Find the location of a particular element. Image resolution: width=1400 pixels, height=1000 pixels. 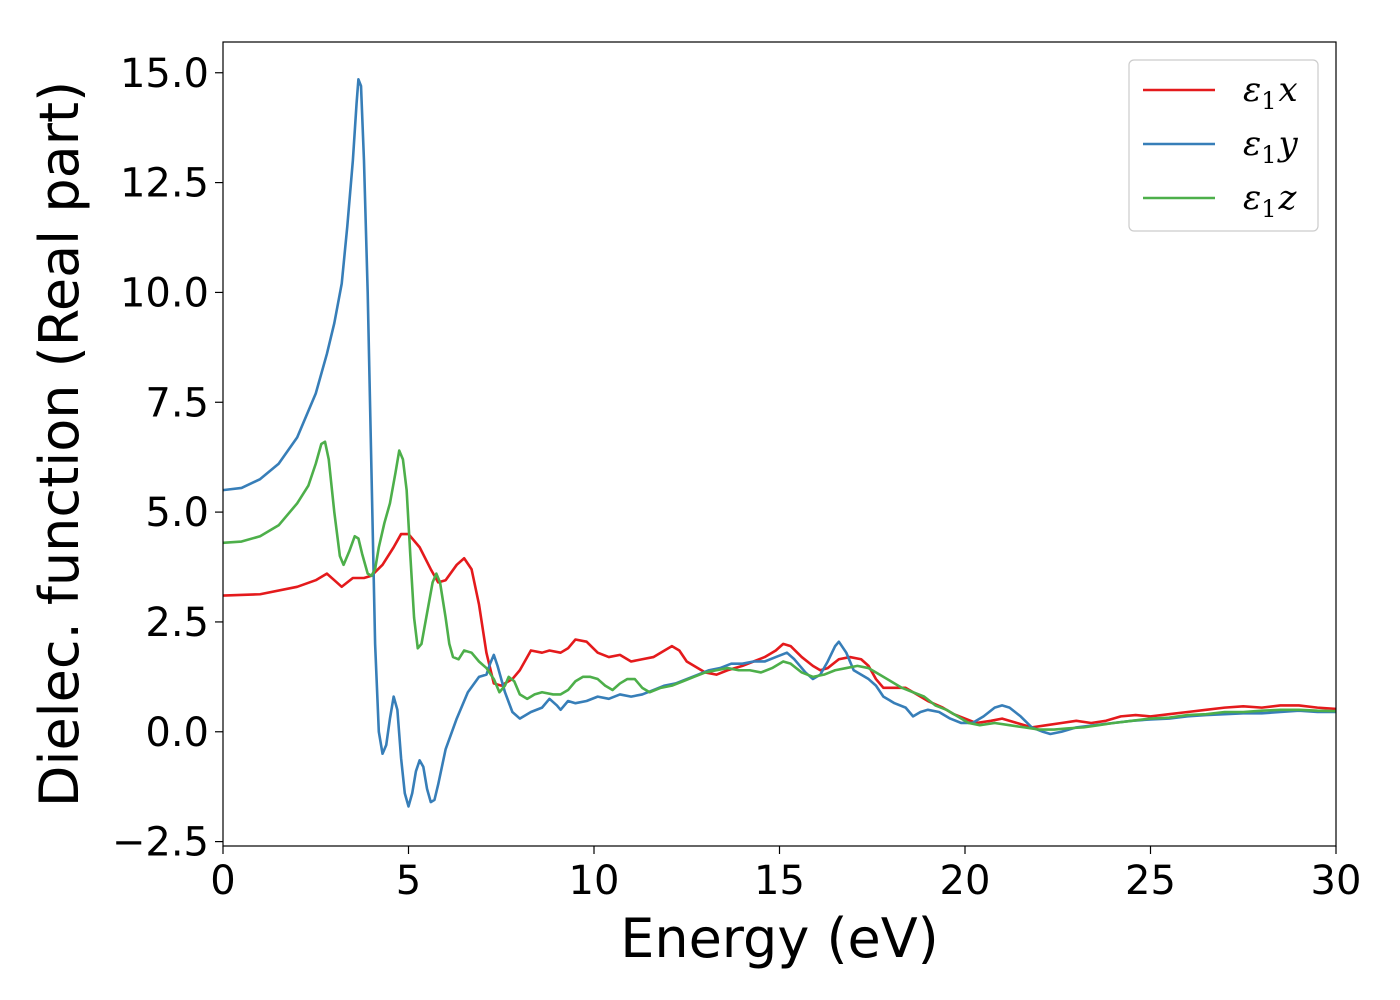

legend-label-suffix: z is located at coordinates (1288, 198).